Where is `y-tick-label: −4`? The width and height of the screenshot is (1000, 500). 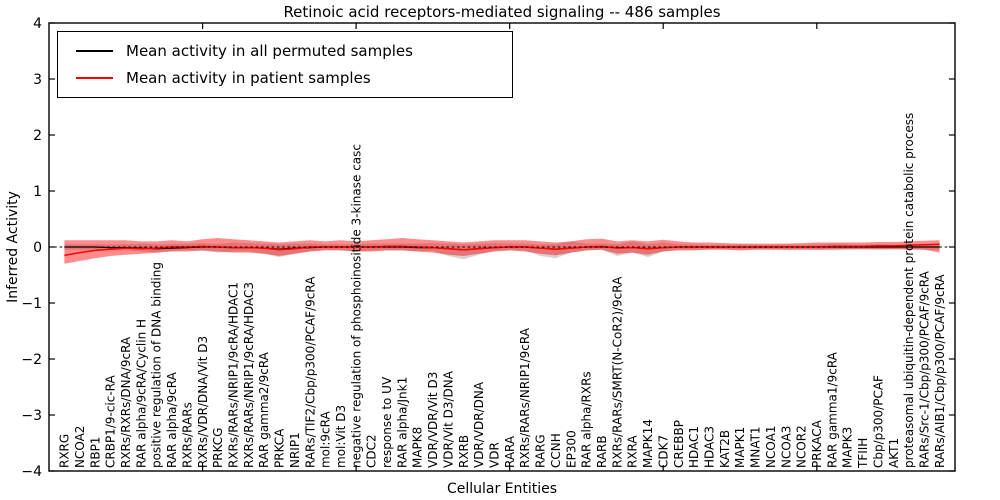
y-tick-label: −4 is located at coordinates (31, 472).